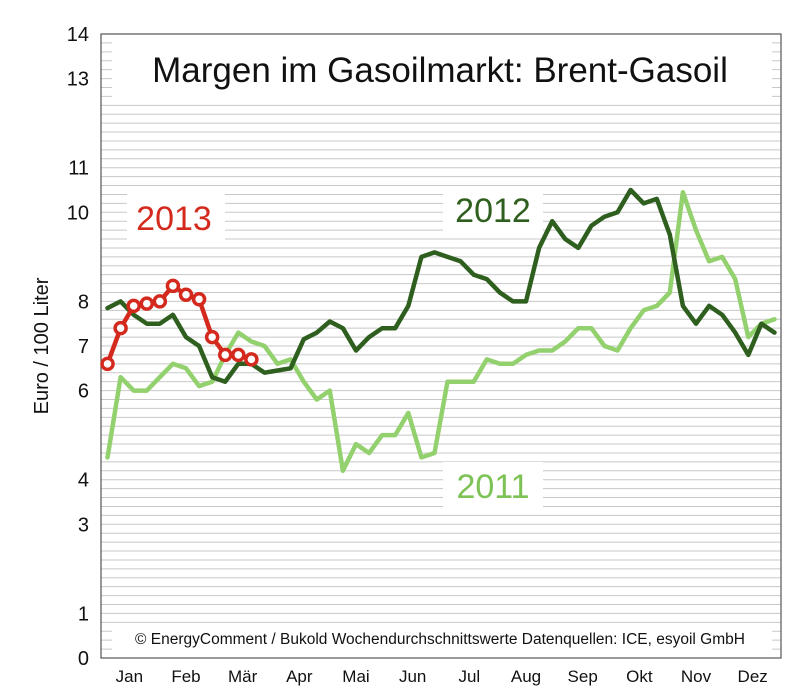 Image resolution: width=801 pixels, height=697 pixels. What do you see at coordinates (243, 676) in the screenshot?
I see `x-tick-label: Mär` at bounding box center [243, 676].